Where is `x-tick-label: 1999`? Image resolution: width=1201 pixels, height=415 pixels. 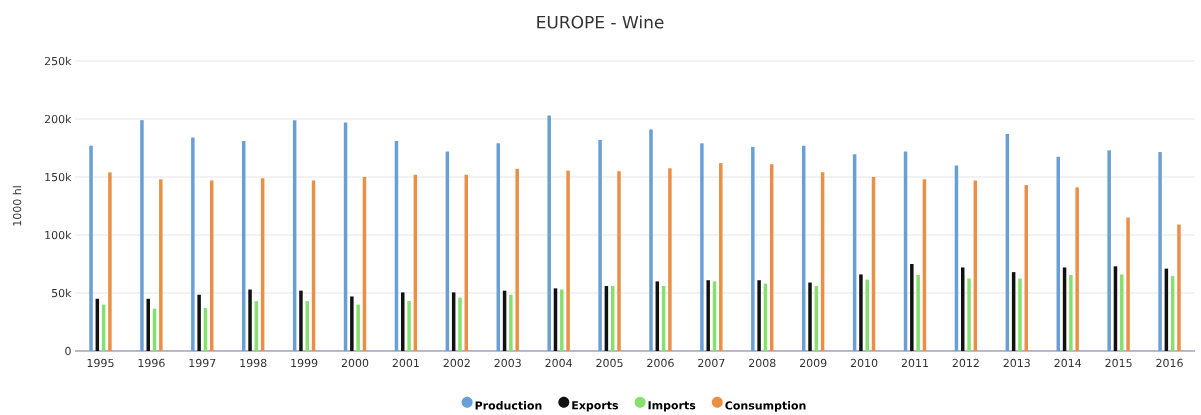 x-tick-label: 1999 is located at coordinates (304, 363).